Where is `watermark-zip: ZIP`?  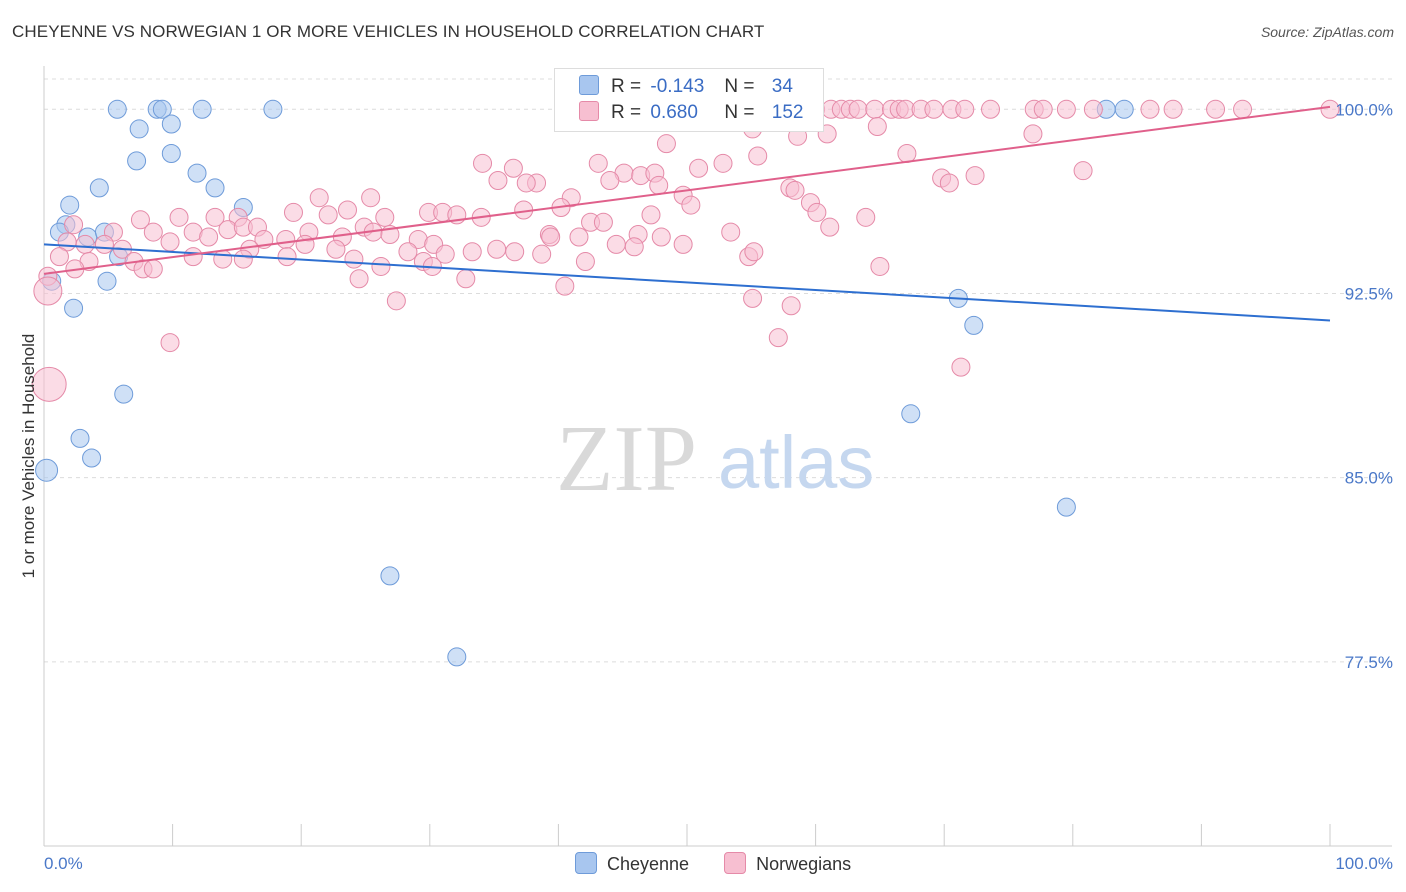 watermark-zip: ZIP is located at coordinates (626, 459).